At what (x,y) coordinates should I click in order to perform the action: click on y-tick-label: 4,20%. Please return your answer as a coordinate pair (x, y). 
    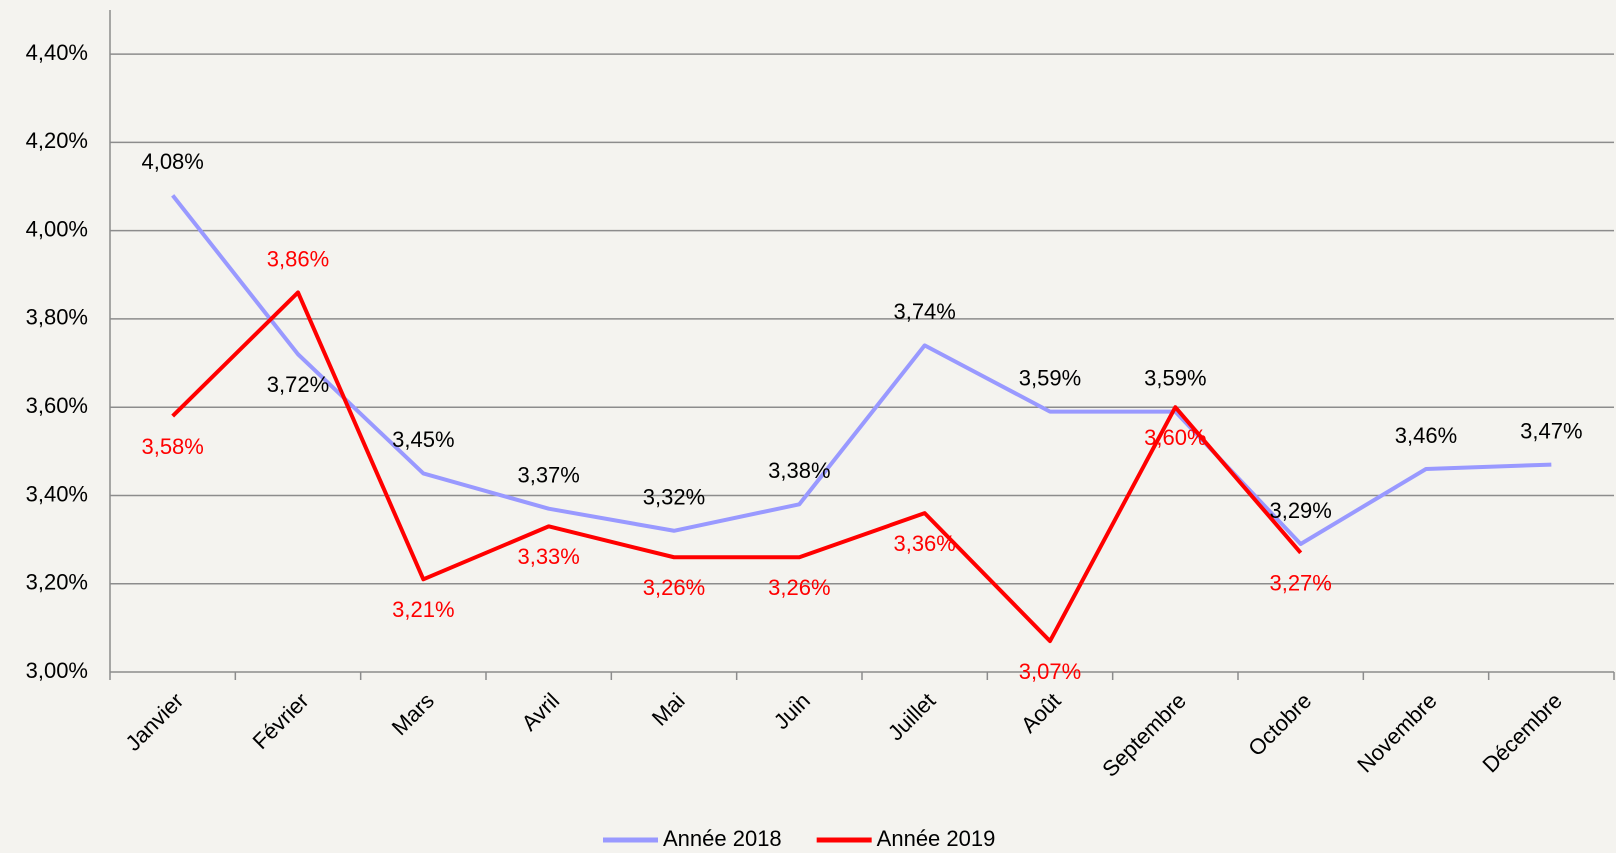
    Looking at the image, I should click on (57, 140).